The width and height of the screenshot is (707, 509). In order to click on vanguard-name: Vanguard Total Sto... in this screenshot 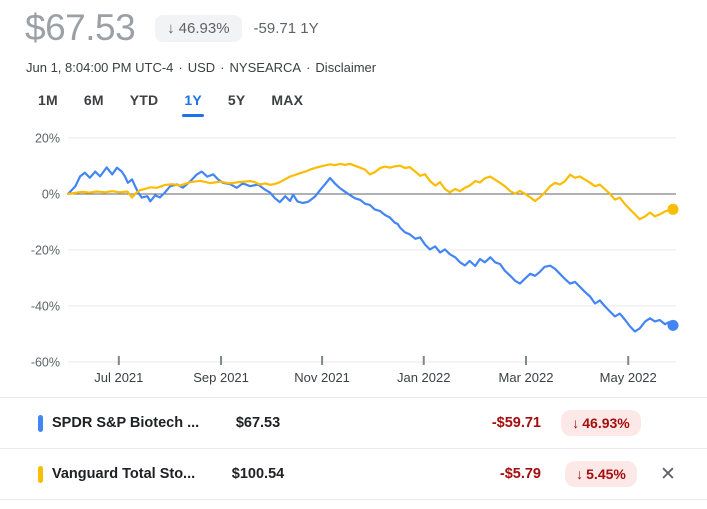, I will do `click(124, 474)`.